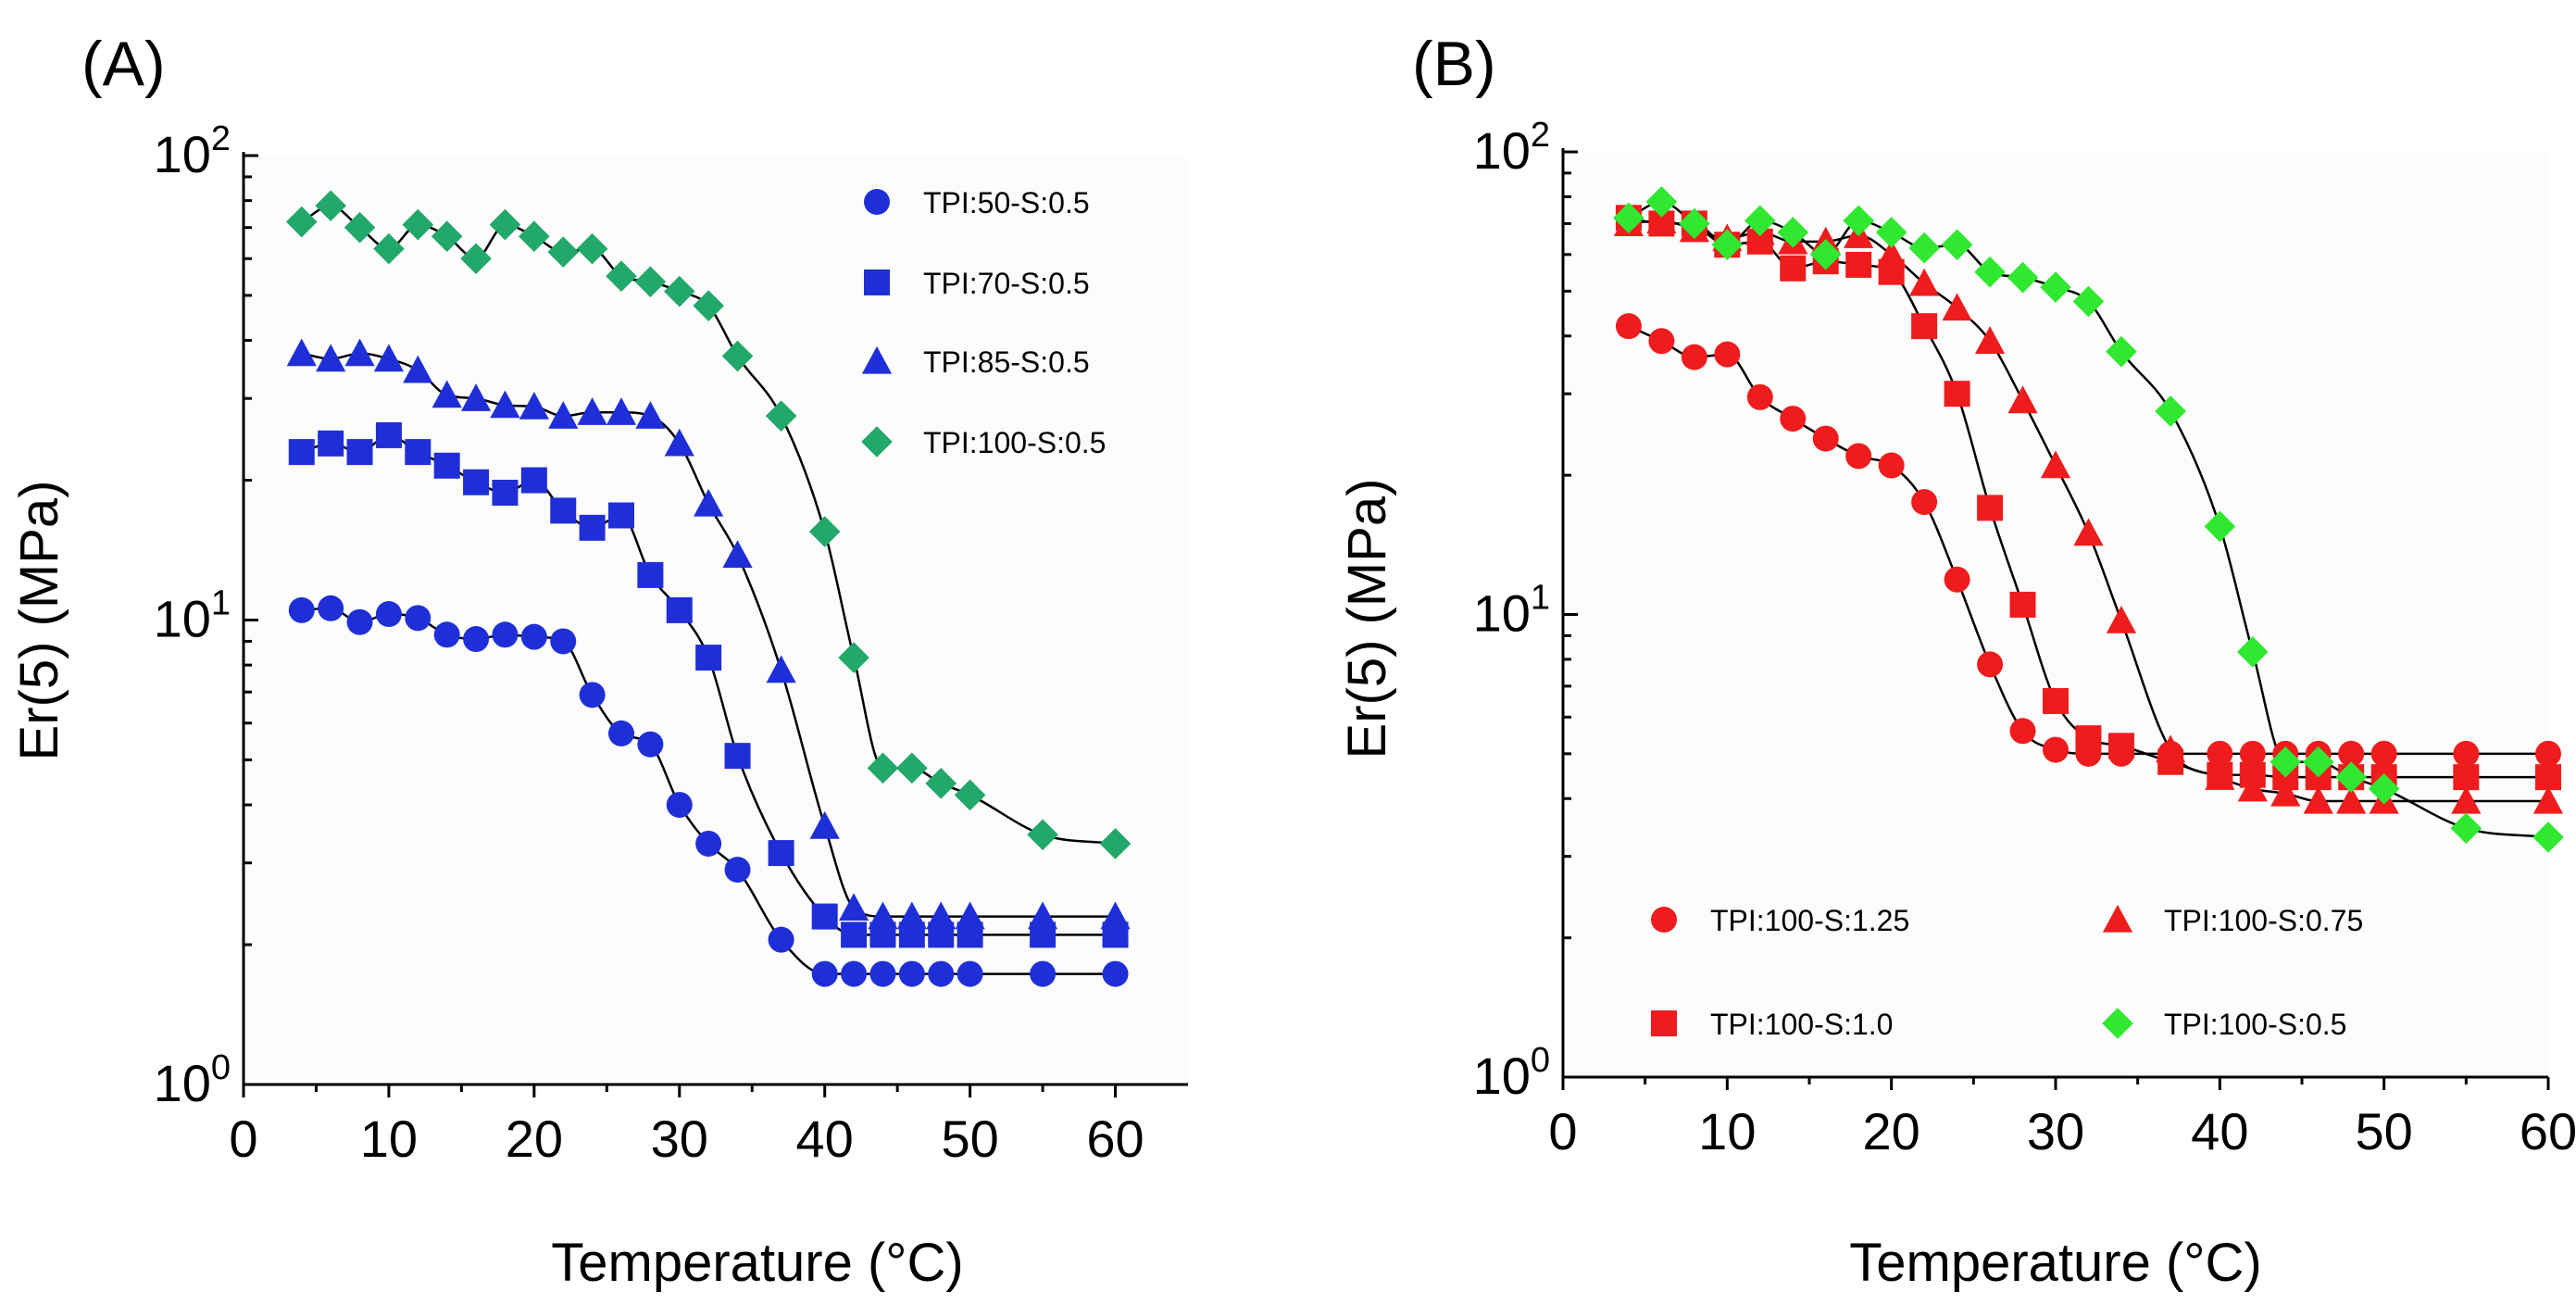  Describe the element at coordinates (1006, 362) in the screenshot. I see `legend-label-tpi-85-s-0-5: TPI:85-S:0.5` at that location.